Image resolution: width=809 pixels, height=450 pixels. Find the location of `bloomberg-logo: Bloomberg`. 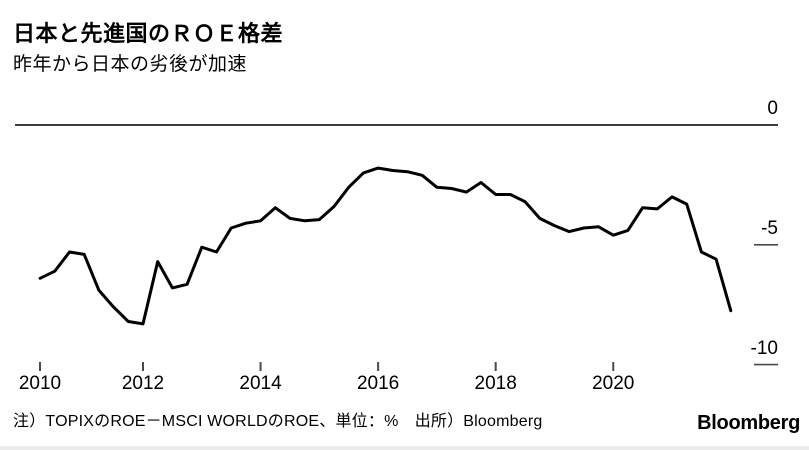

bloomberg-logo: Bloomberg is located at coordinates (748, 423).